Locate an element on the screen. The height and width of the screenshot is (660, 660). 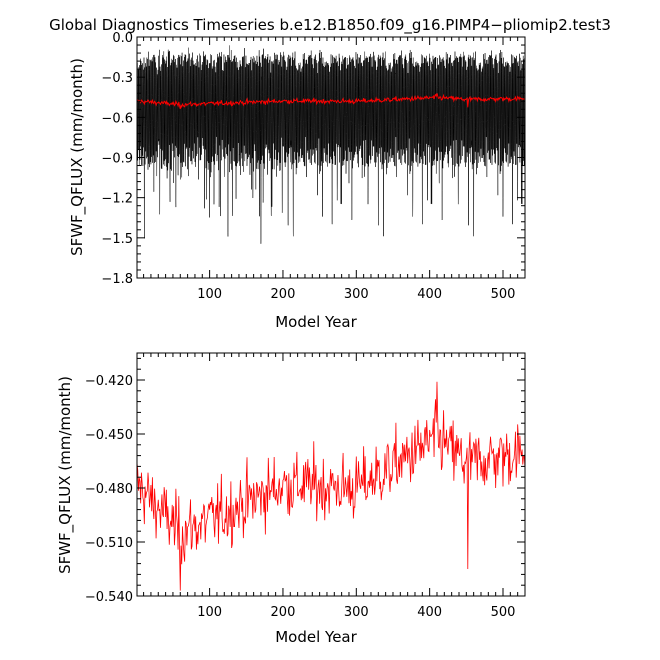
top-y-tick-label: −0.6 is located at coordinates (117, 118).